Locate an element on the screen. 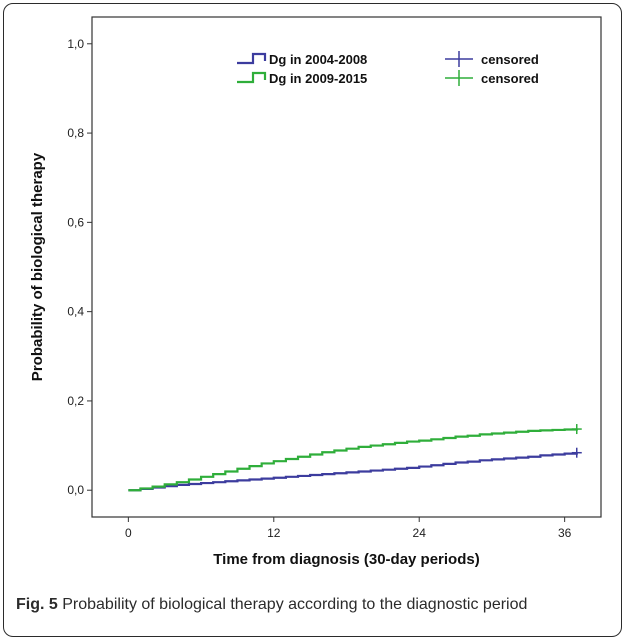 This screenshot has height=643, width=627. y-tick-label: 0,0 is located at coordinates (75, 490).